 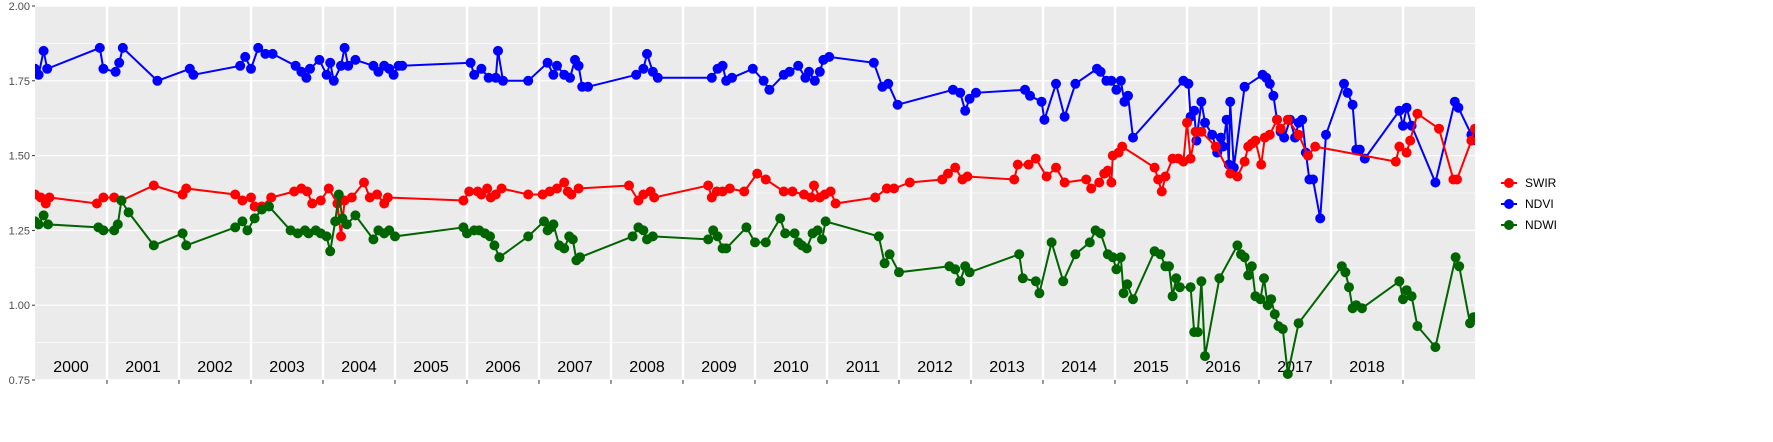 I want to click on year-label: 2015, so click(x=1151, y=367).